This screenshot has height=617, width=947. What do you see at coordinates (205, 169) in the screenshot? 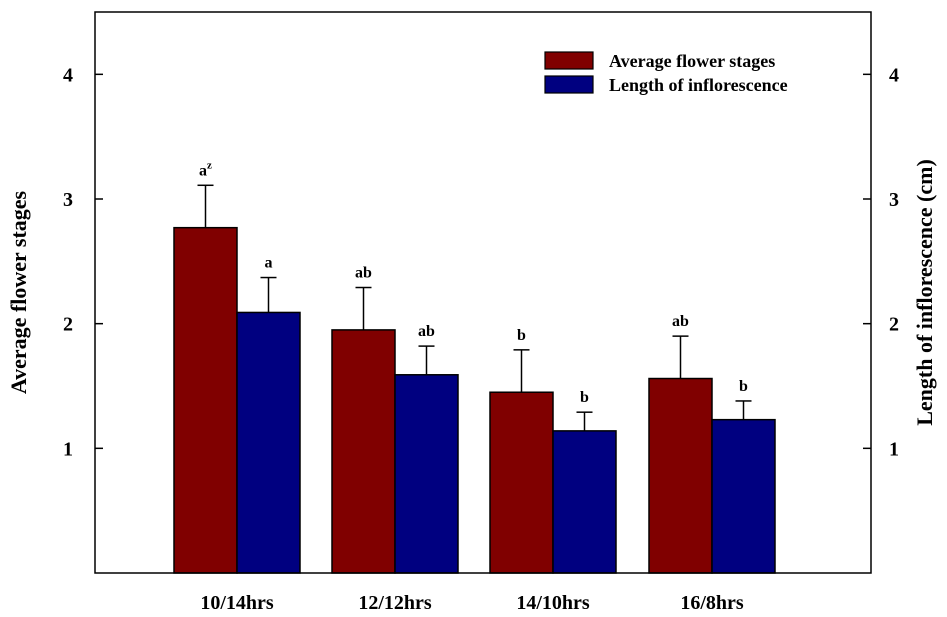
I see `significance-label-0-0: az` at bounding box center [205, 169].